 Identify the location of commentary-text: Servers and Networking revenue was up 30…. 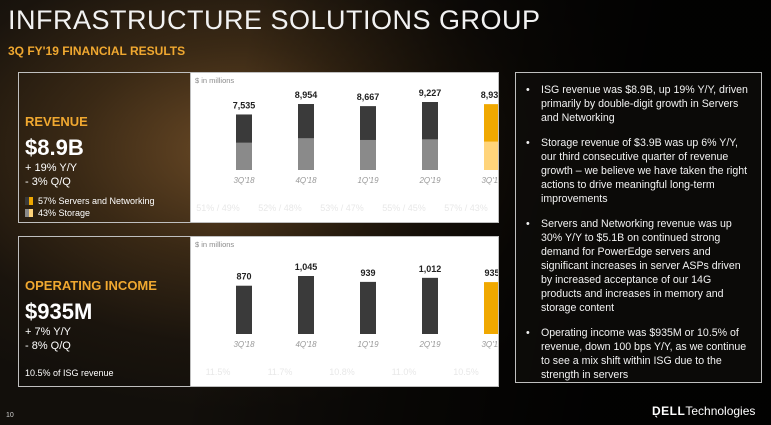
(641, 266).